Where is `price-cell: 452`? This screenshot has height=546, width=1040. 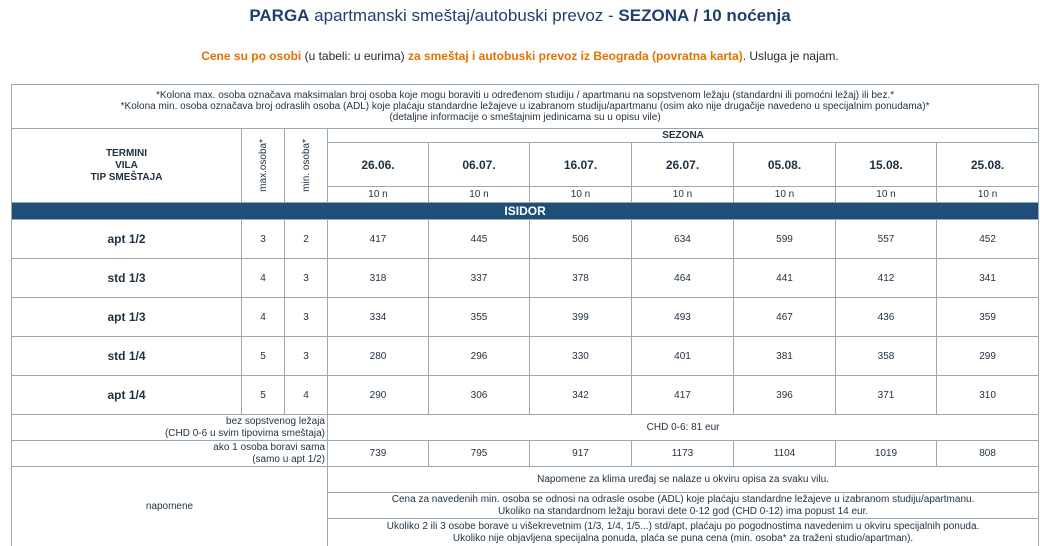
price-cell: 452 is located at coordinates (987, 239).